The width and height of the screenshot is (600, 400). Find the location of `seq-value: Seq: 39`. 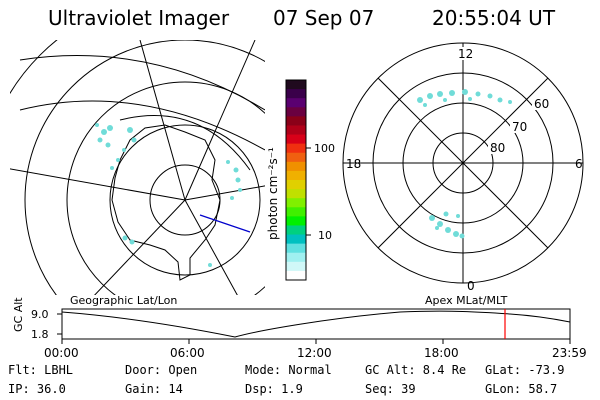

seq-value: Seq: 39 is located at coordinates (390, 389).